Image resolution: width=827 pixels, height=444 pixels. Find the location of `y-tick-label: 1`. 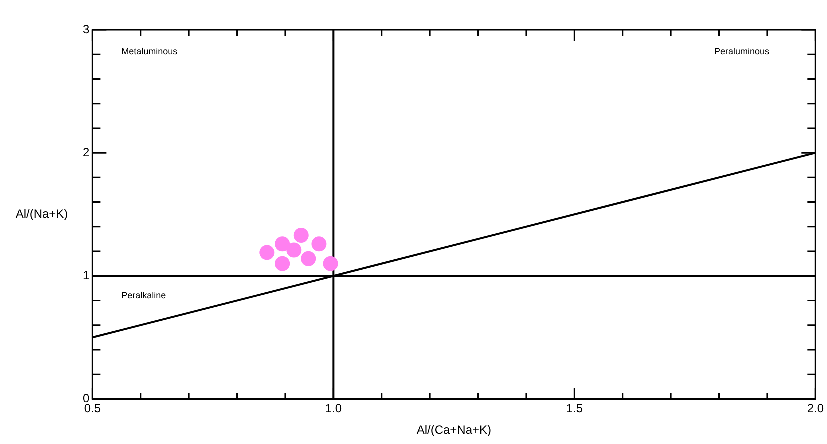

y-tick-label: 1 is located at coordinates (86, 275).